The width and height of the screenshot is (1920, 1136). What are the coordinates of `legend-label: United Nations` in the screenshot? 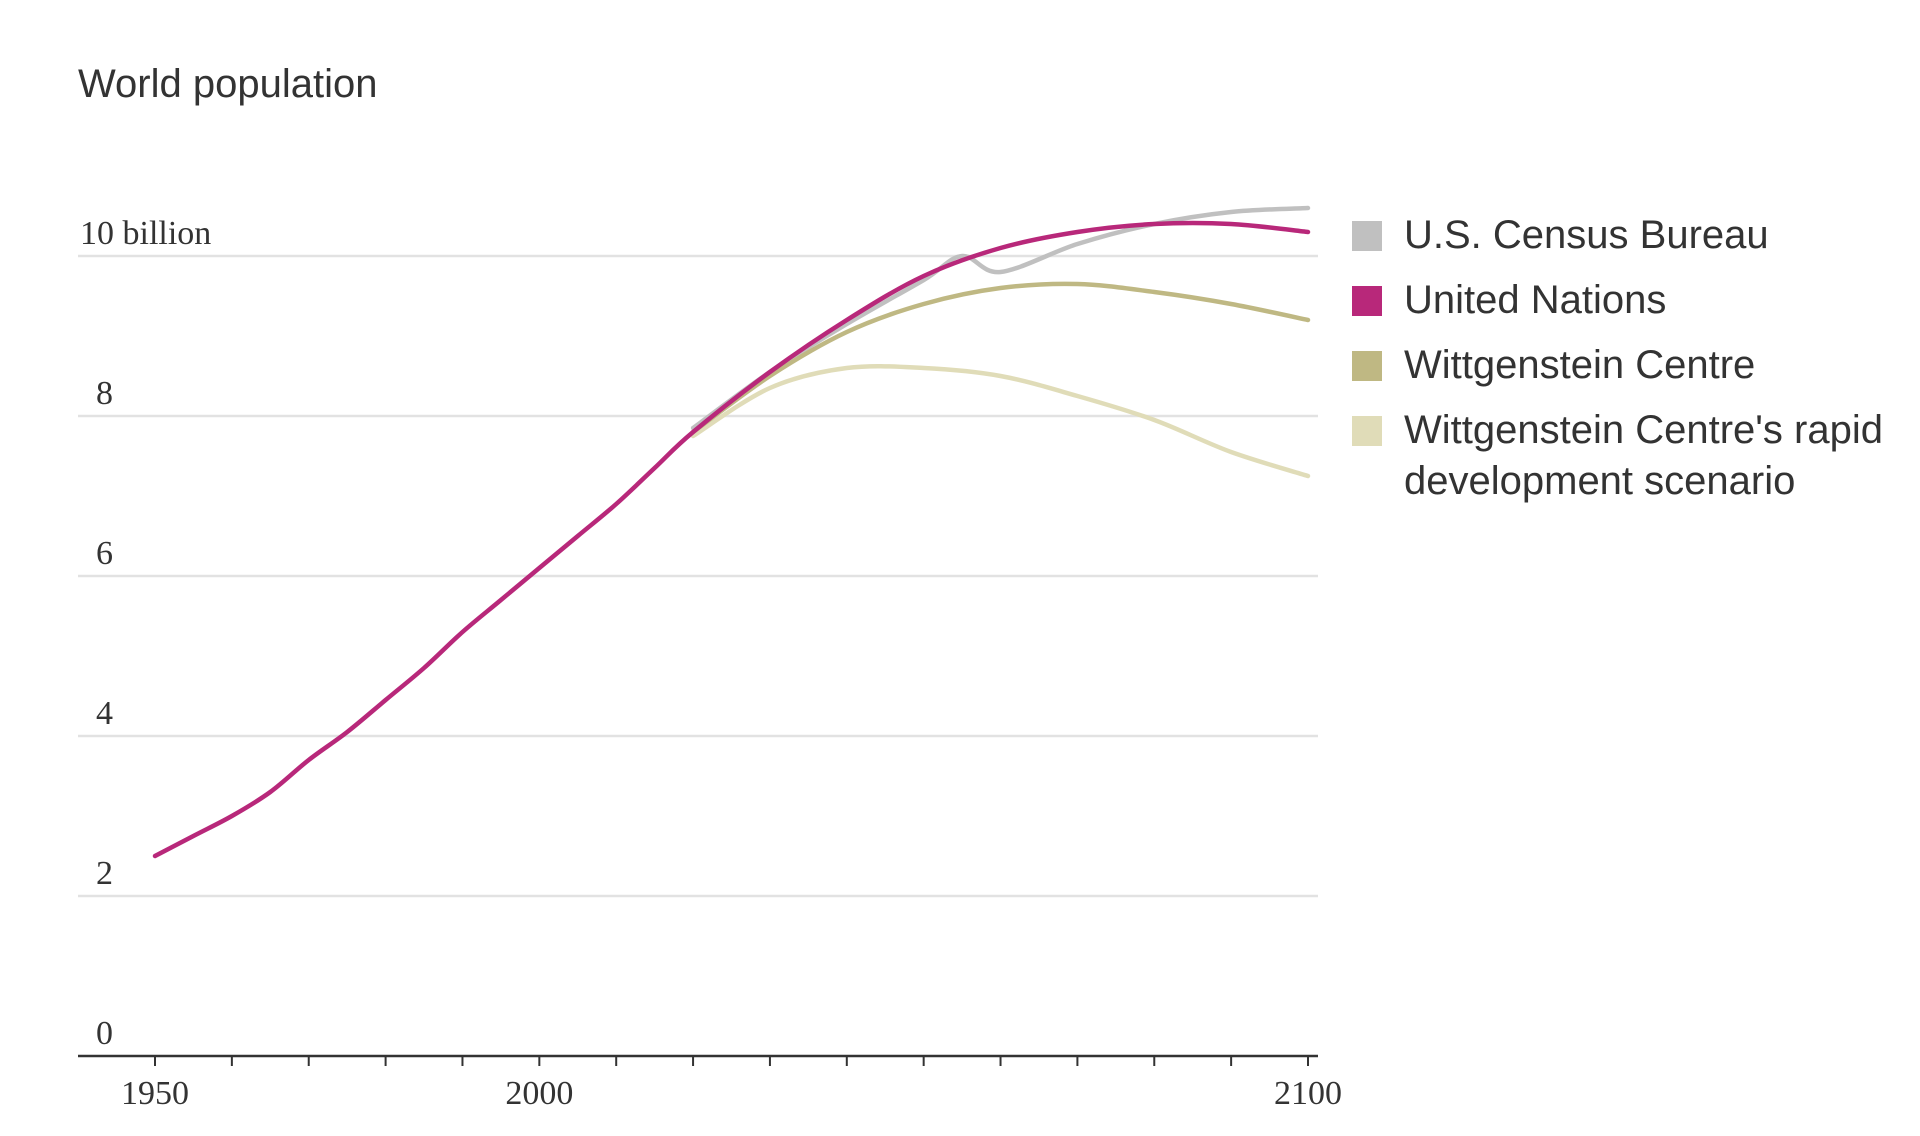 It's located at (1535, 300).